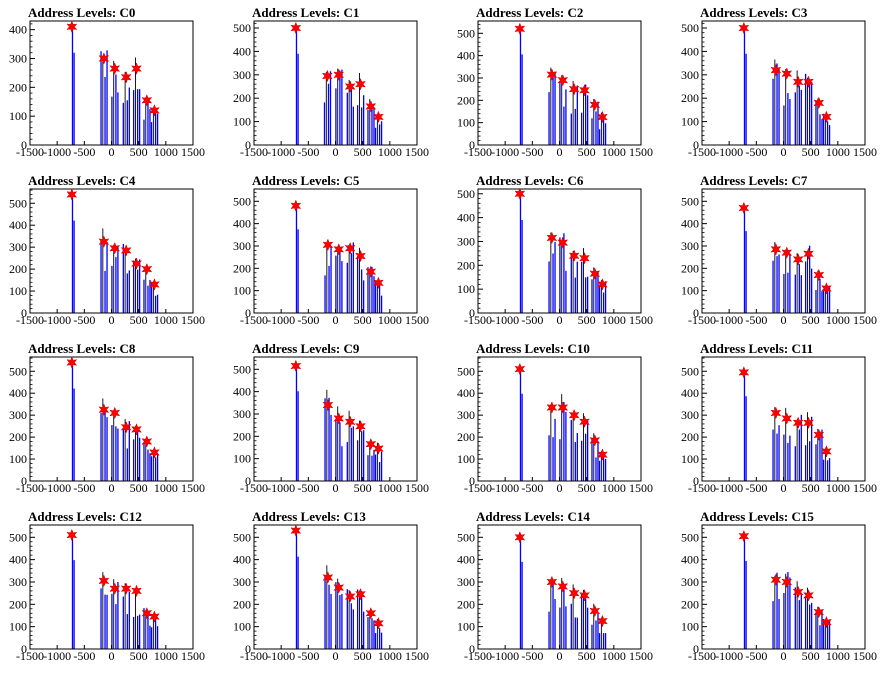 This screenshot has height=677, width=896. Describe the element at coordinates (532, 320) in the screenshot. I see `x-tick-label: -500` at that location.